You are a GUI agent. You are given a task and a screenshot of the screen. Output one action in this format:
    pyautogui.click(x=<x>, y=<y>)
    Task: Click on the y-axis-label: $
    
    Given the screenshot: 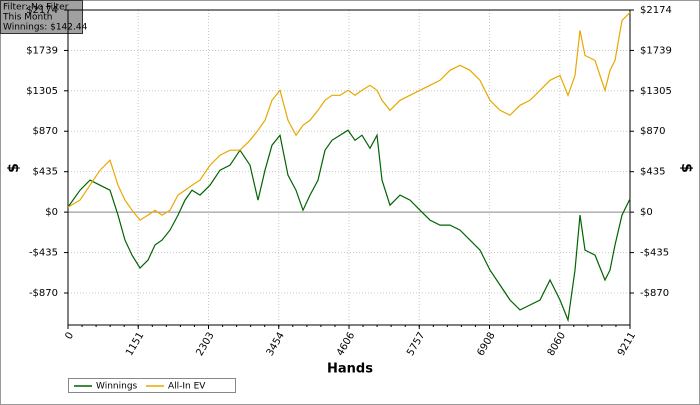 What is the action you would take?
    pyautogui.click(x=14, y=168)
    